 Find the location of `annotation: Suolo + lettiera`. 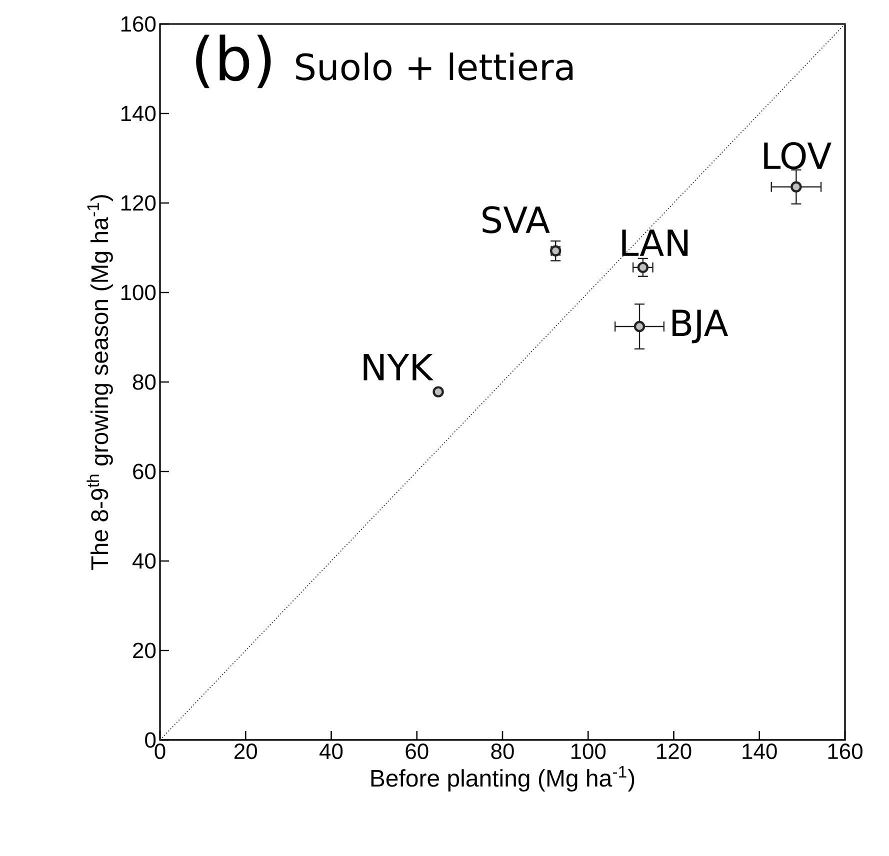

annotation: Suolo + lettiera is located at coordinates (434, 66).